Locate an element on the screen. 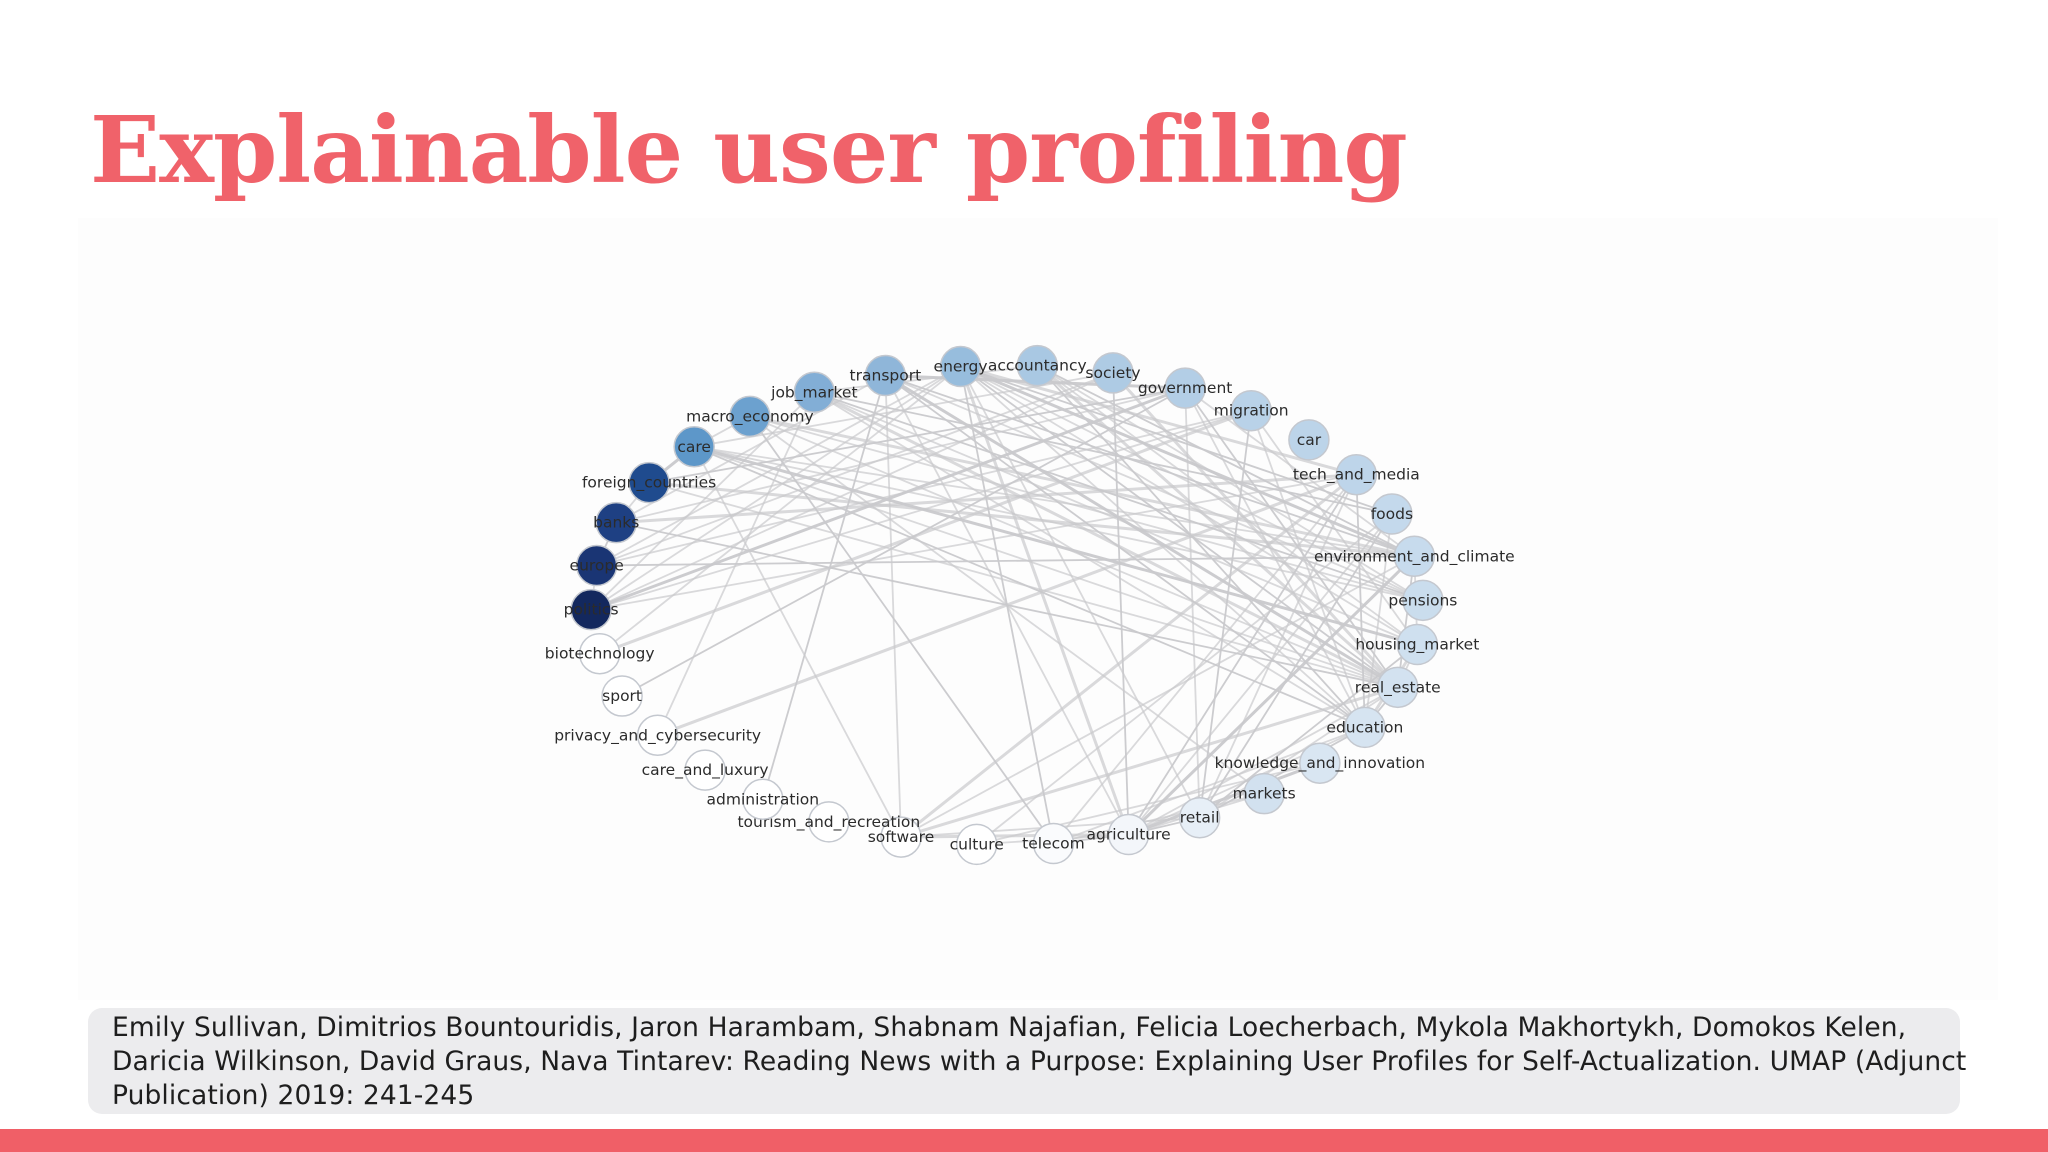 The width and height of the screenshot is (2048, 1152). edge-banks-tech_and_media is located at coordinates (986, 499).